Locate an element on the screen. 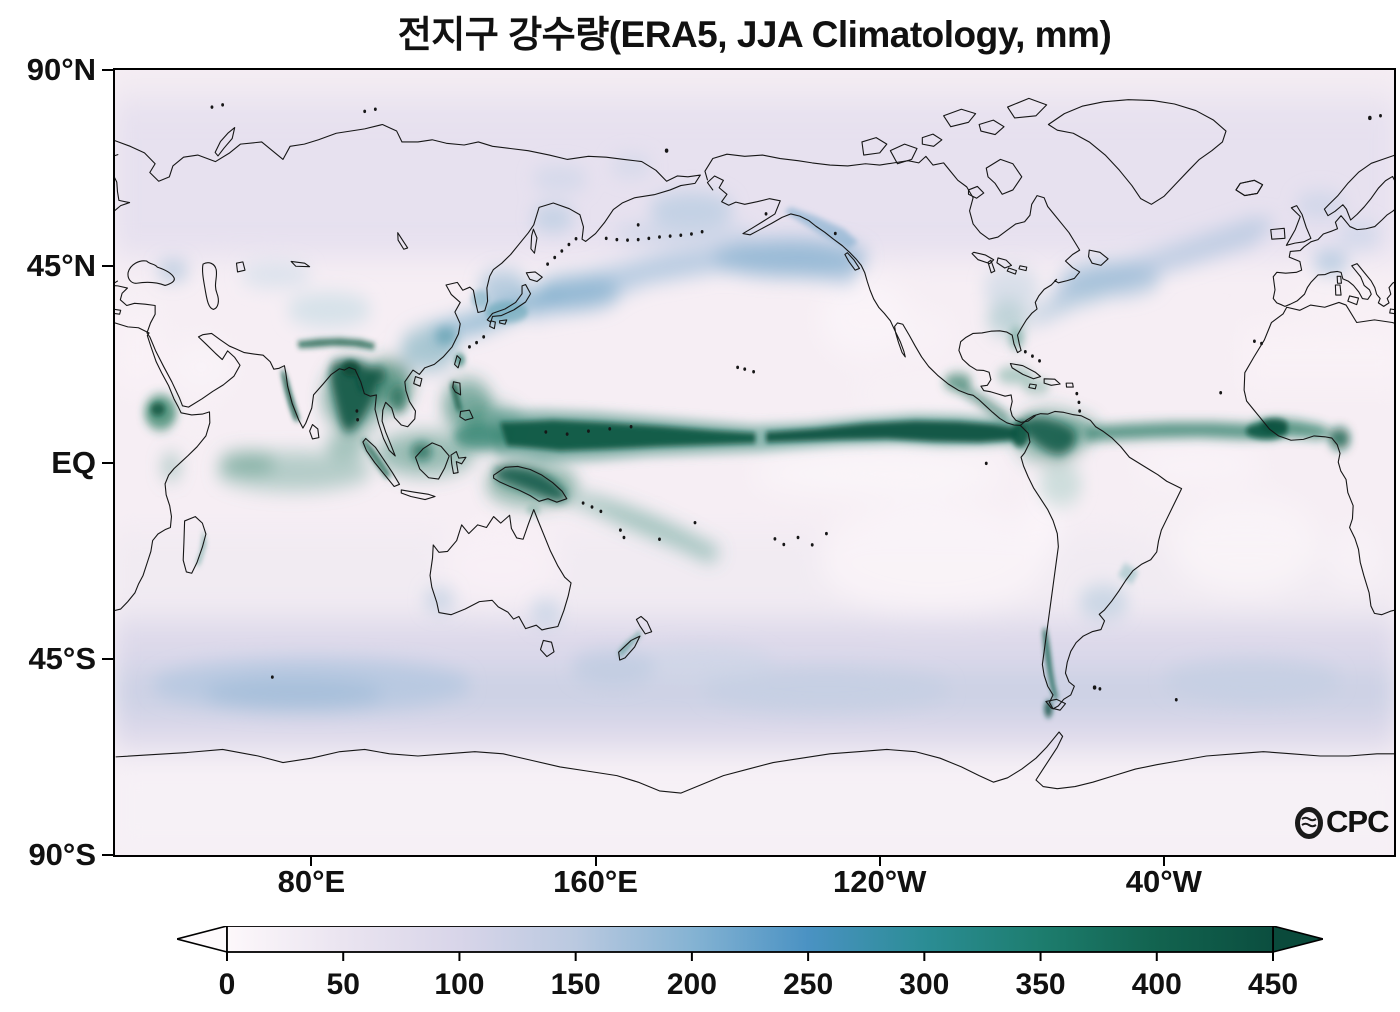 The width and height of the screenshot is (1400, 1012). ocpc-watermark-text: CPC is located at coordinates (1357, 821).